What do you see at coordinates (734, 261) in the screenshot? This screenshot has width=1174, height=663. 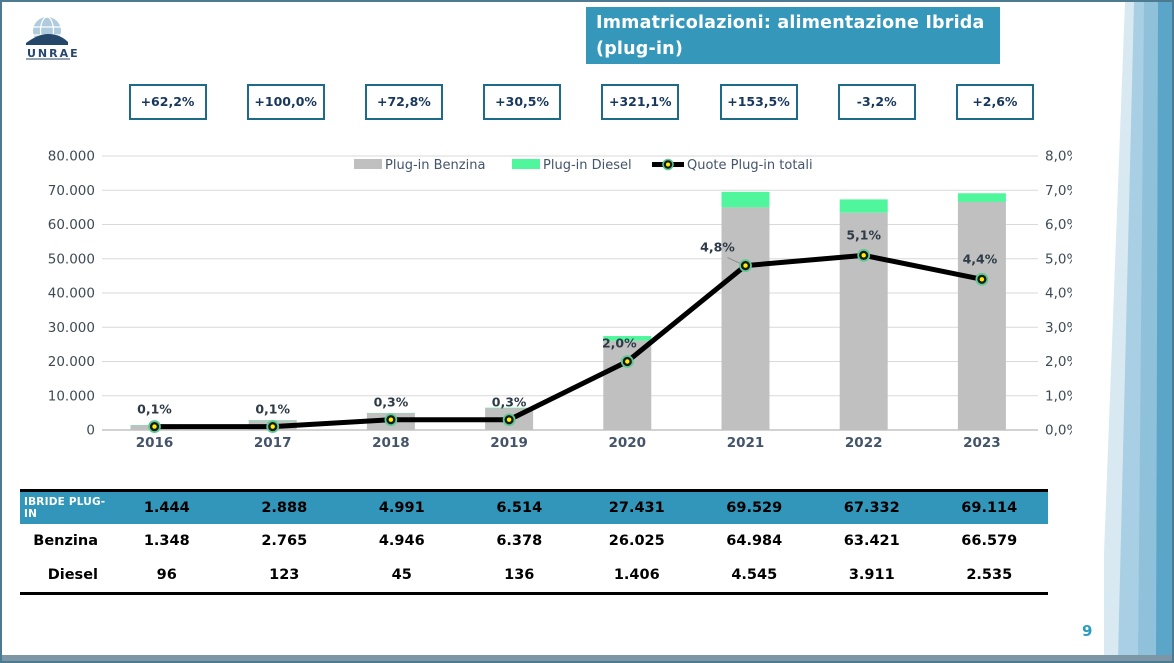 I see `label-leader-line` at bounding box center [734, 261].